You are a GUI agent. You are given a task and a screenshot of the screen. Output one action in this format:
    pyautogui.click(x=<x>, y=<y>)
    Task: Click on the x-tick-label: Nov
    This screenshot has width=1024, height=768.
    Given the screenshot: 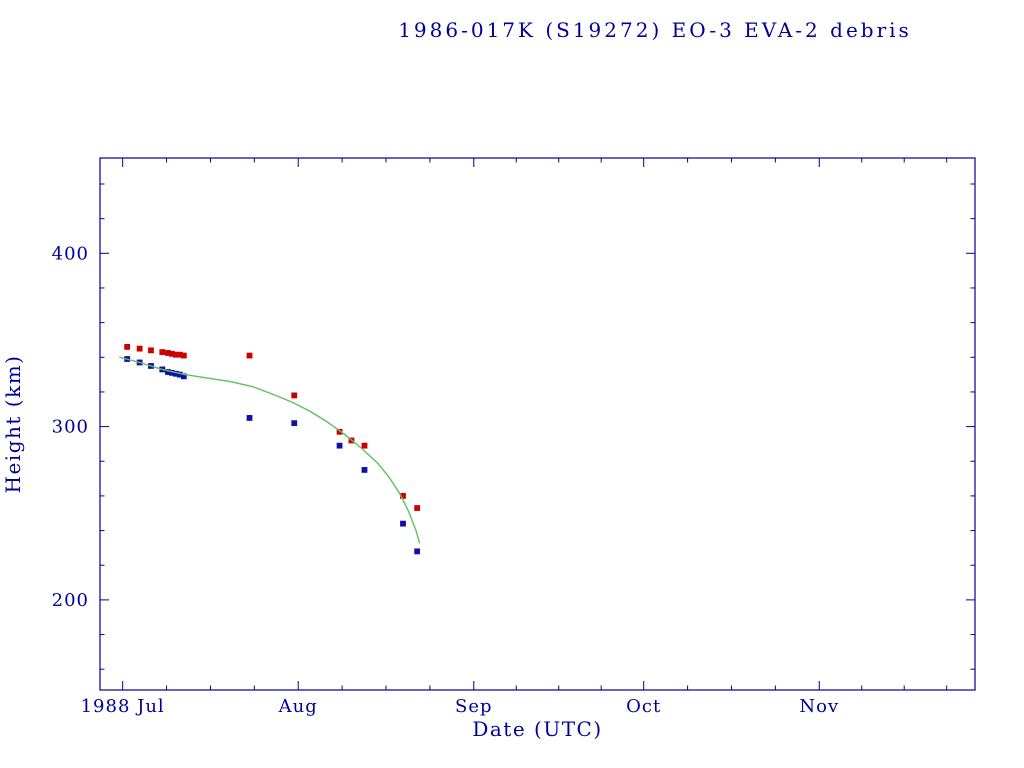 What is the action you would take?
    pyautogui.click(x=819, y=706)
    